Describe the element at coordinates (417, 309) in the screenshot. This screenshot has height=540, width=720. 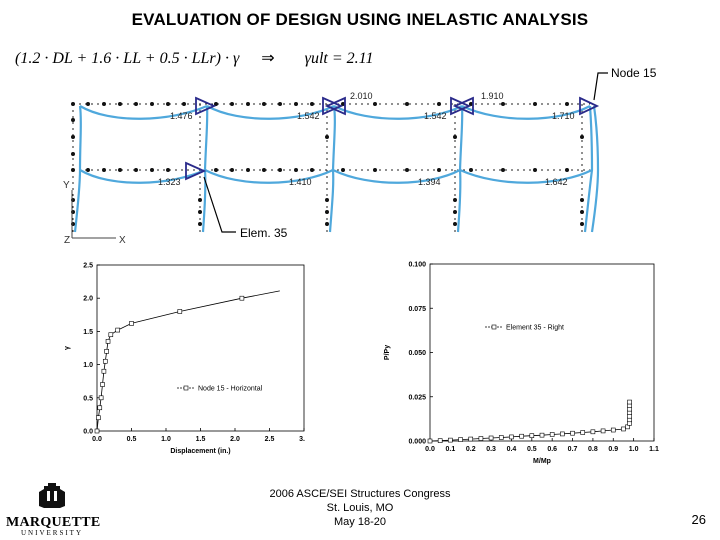
I see `y-tick-label: 0.075` at that location.